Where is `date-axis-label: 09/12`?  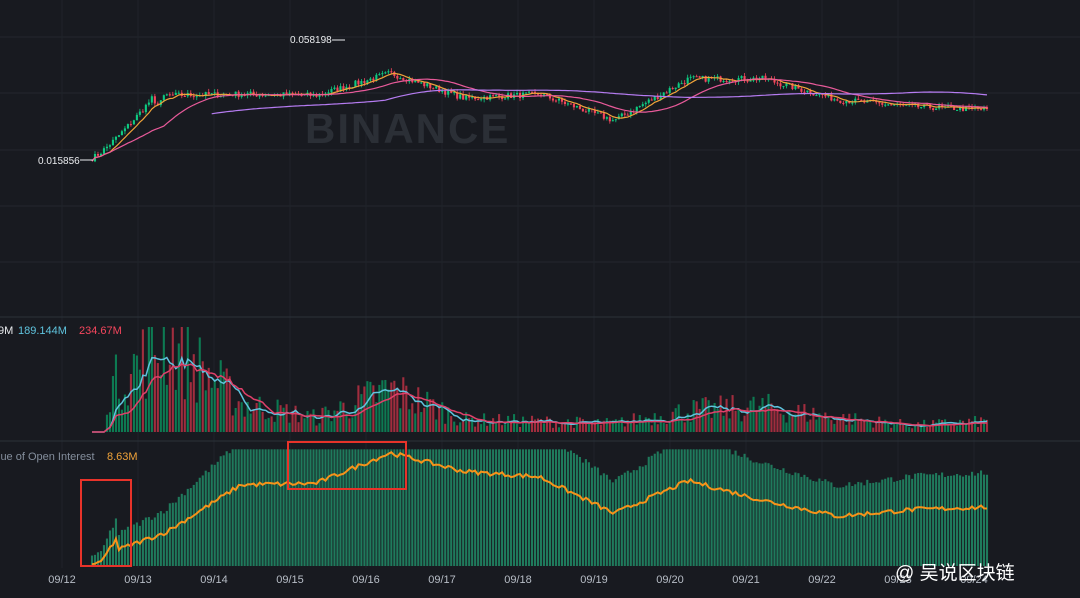 date-axis-label: 09/12 is located at coordinates (62, 580).